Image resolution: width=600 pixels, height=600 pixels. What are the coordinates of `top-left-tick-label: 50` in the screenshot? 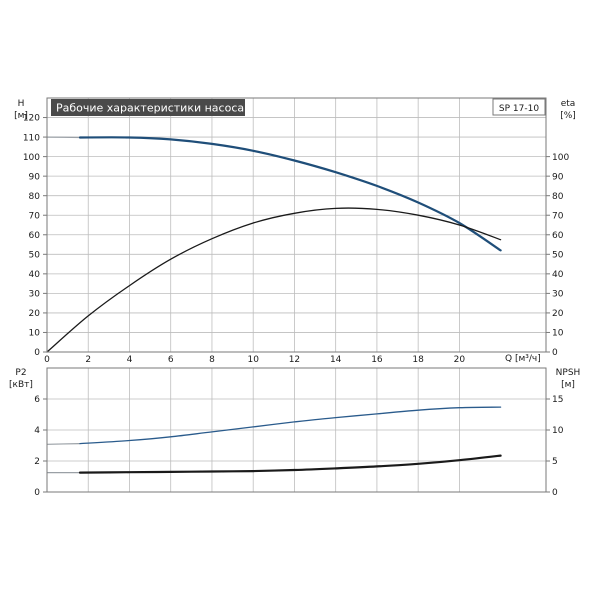 It's located at (35, 256).